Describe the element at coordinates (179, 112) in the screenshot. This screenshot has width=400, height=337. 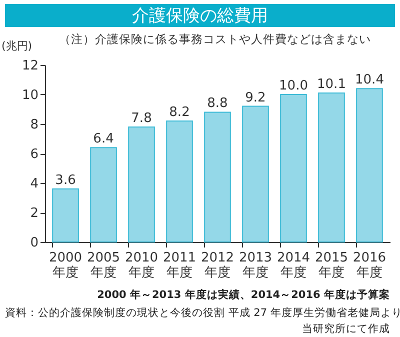
I see `data-label: 8.2` at that location.